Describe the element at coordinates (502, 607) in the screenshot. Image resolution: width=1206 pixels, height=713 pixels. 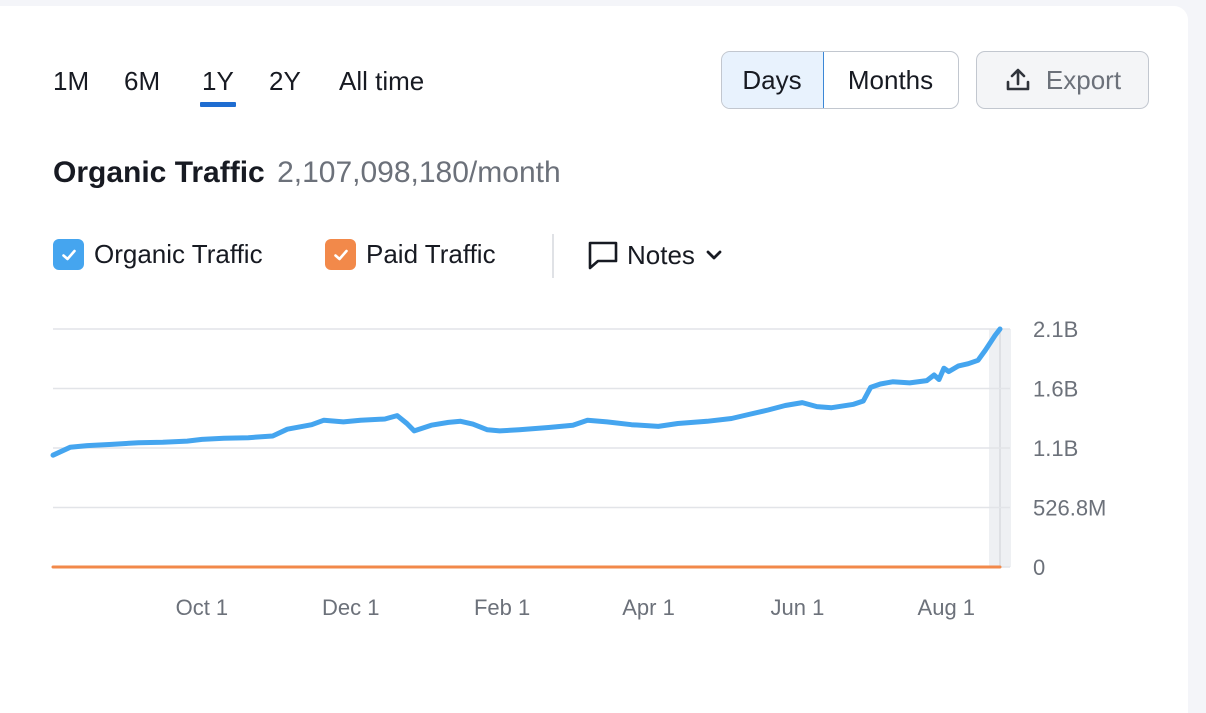
I see `x-tick-label: Feb 1` at that location.